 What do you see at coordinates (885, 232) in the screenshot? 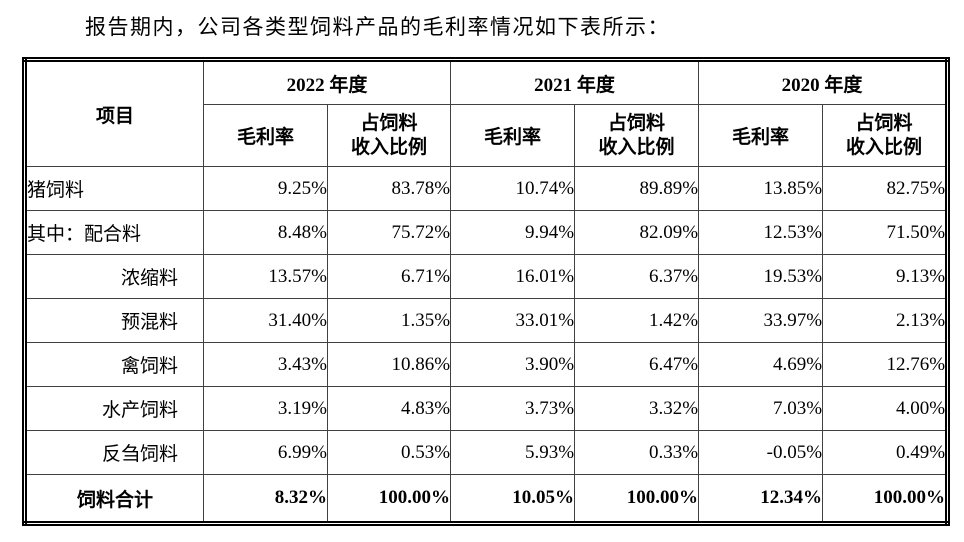
I see `cell-value: 71.50%` at bounding box center [885, 232].